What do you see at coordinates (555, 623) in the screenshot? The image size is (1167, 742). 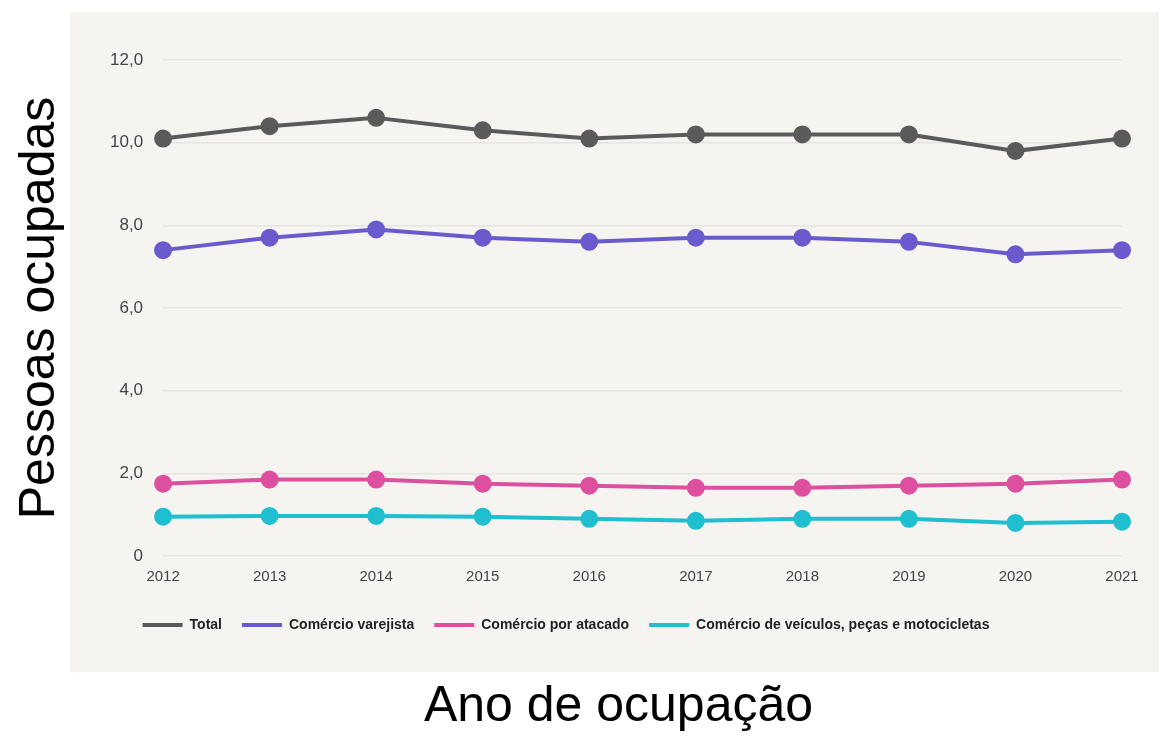 I see `legend-label: Comércio por atacado` at bounding box center [555, 623].